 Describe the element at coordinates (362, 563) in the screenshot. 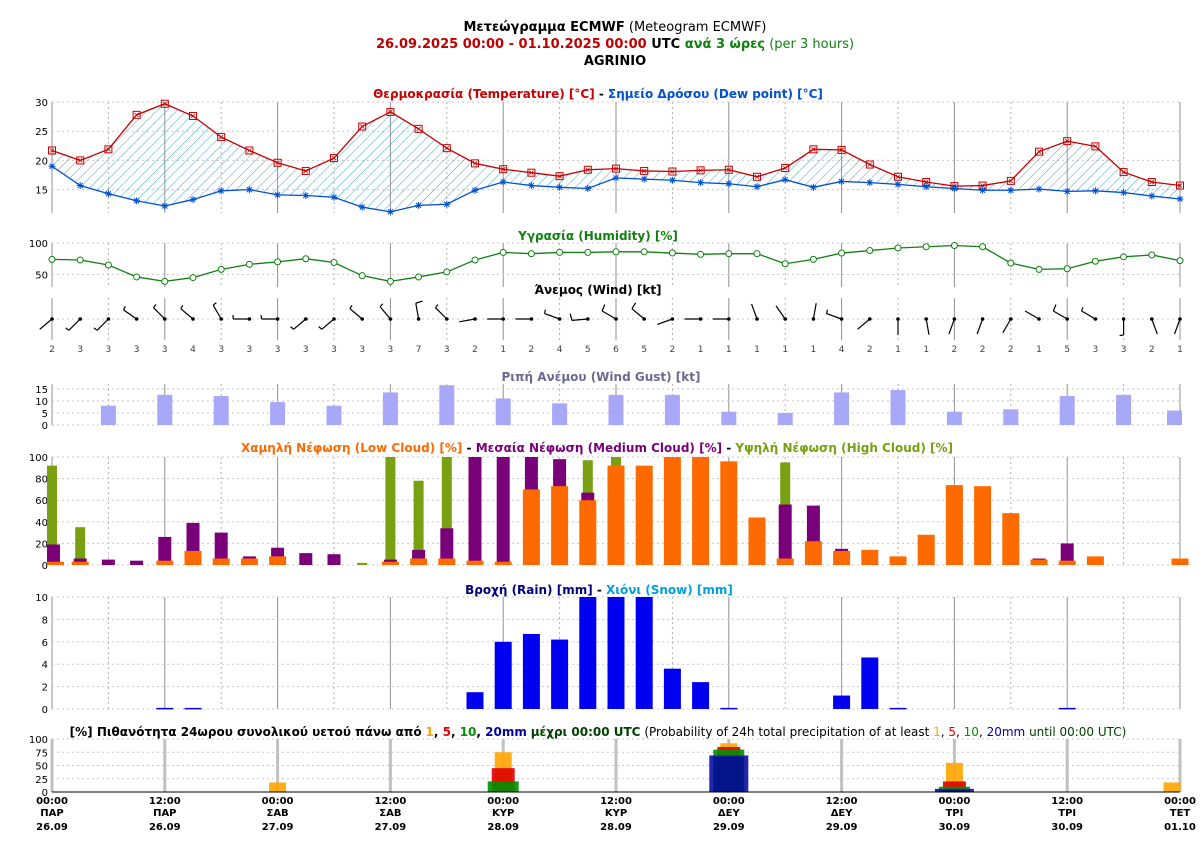

I see `high-cloud-bar` at that location.